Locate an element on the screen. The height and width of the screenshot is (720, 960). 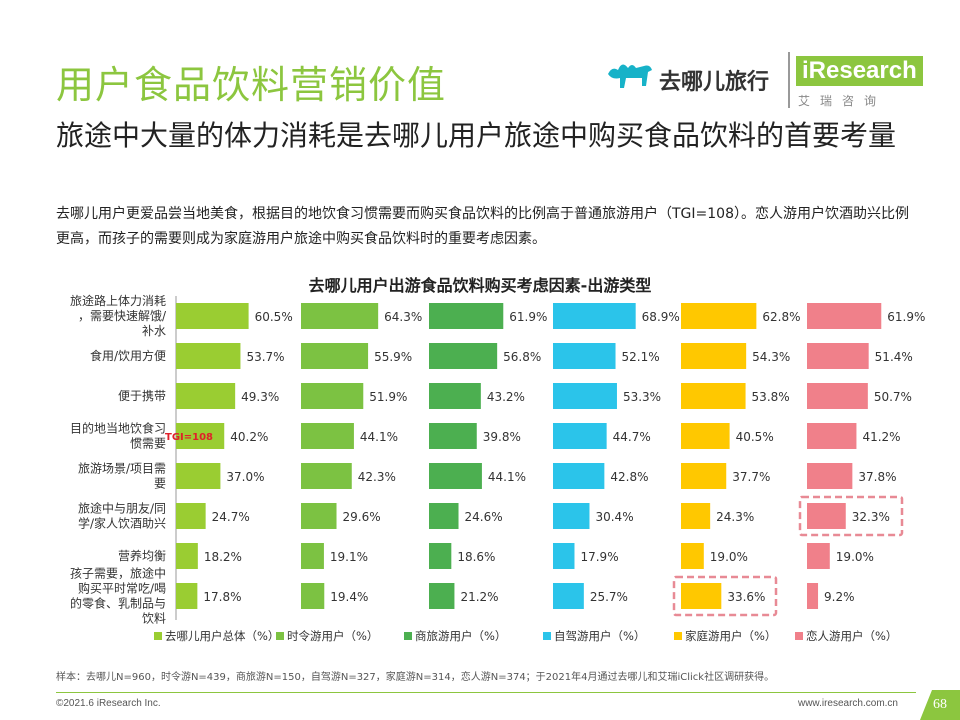
data-label: 39.8% is located at coordinates (502, 437).